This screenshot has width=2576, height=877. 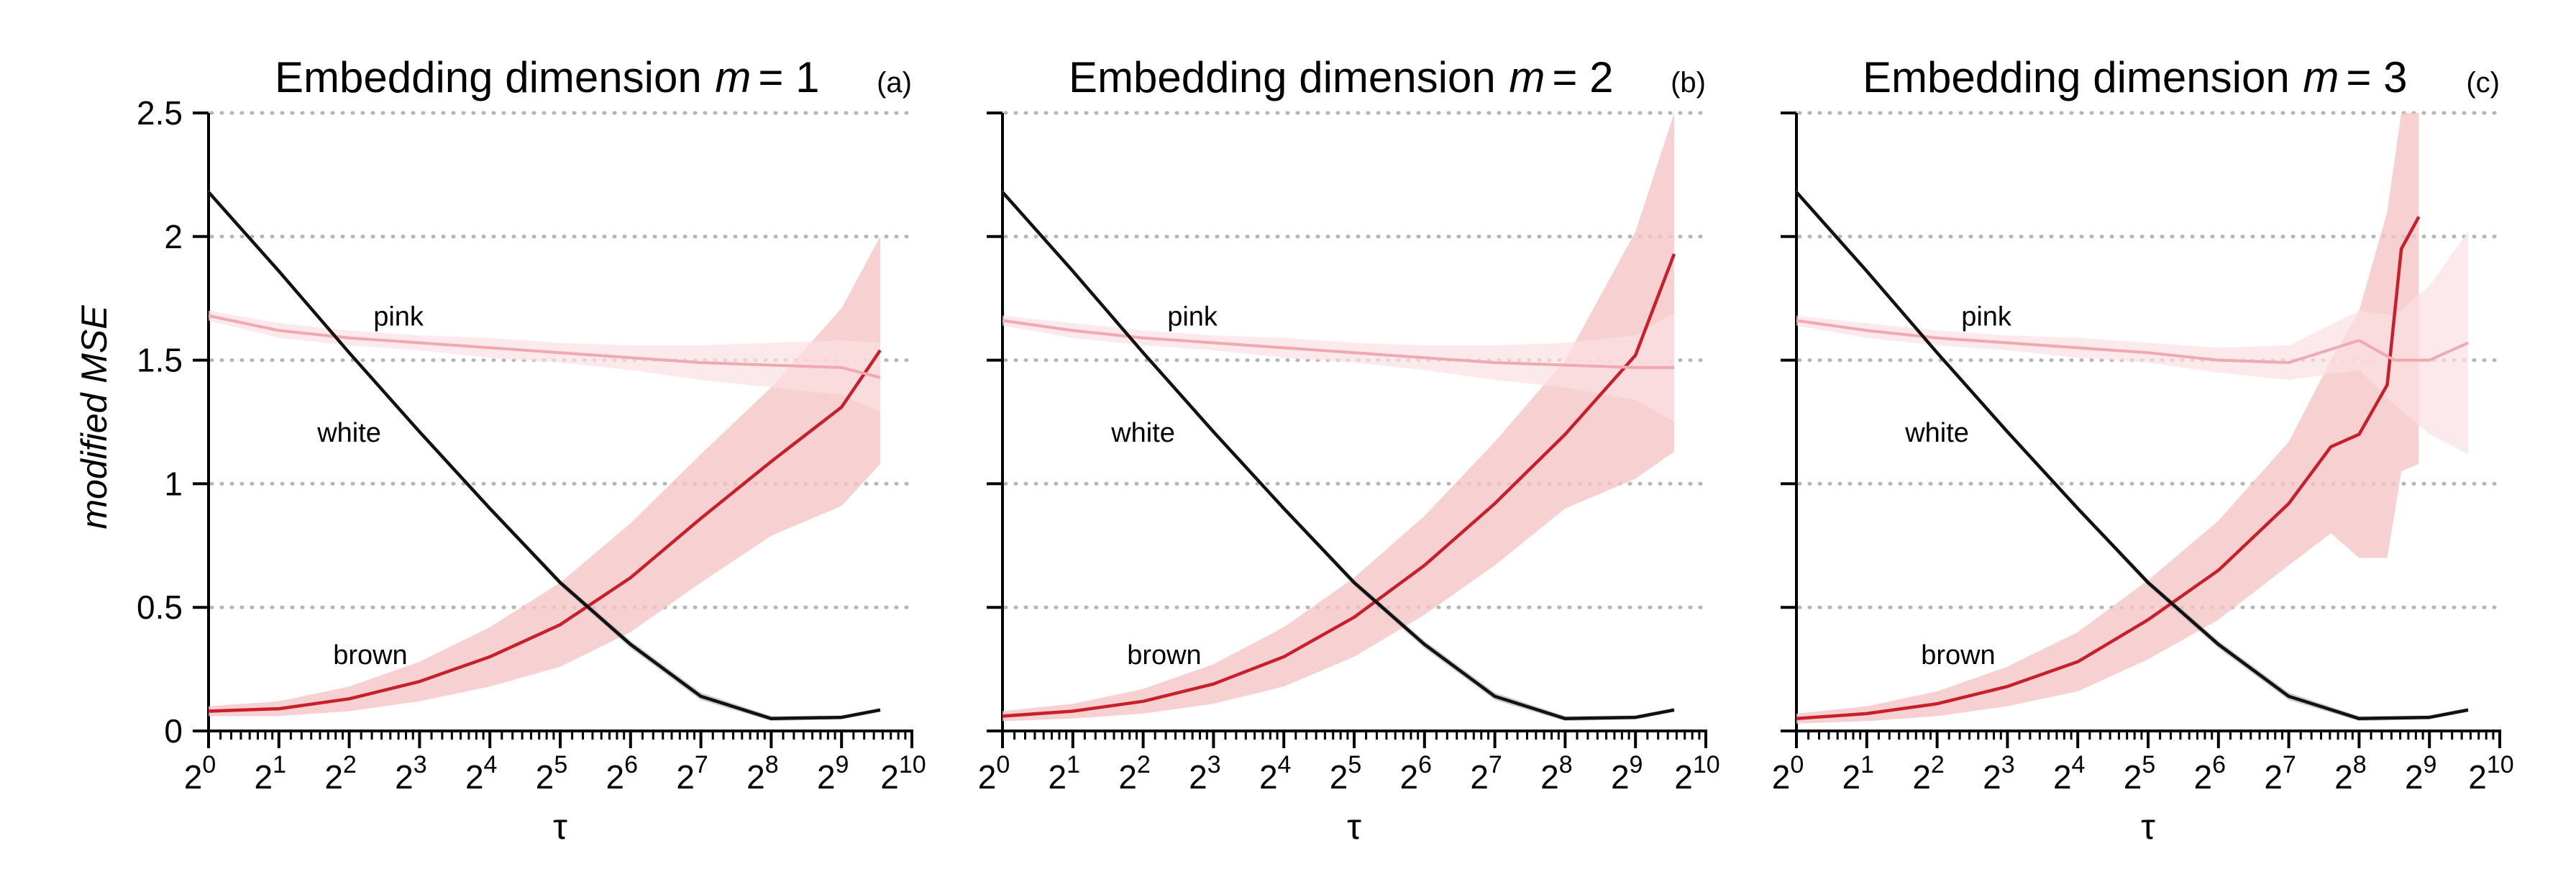 I want to click on y-tick-label: 1, so click(x=173, y=483).